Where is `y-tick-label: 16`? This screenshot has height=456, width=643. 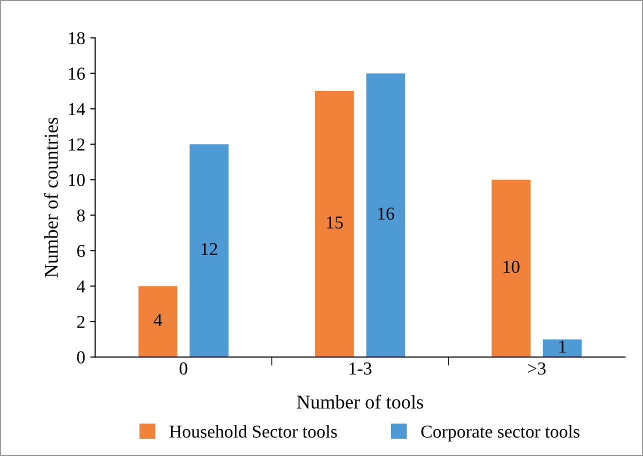 y-tick-label: 16 is located at coordinates (76, 74).